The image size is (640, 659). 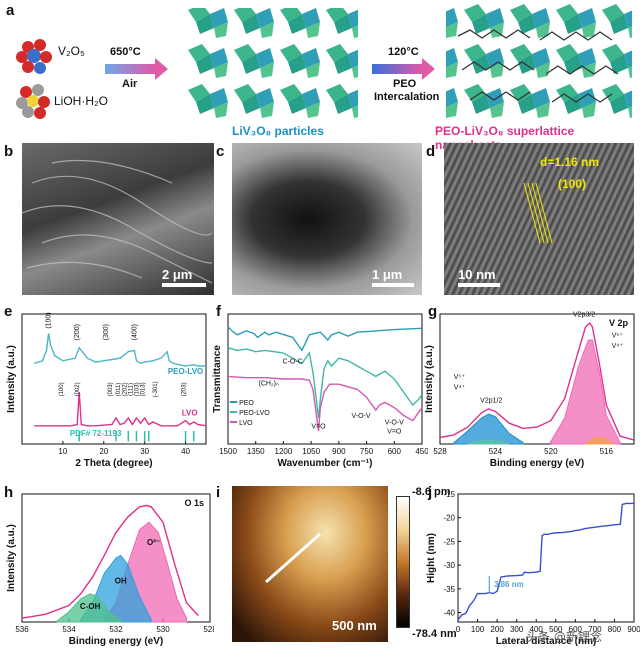 What do you see at coordinates (431, 151) in the screenshot?
I see `panel-label-d: d` at bounding box center [431, 151].